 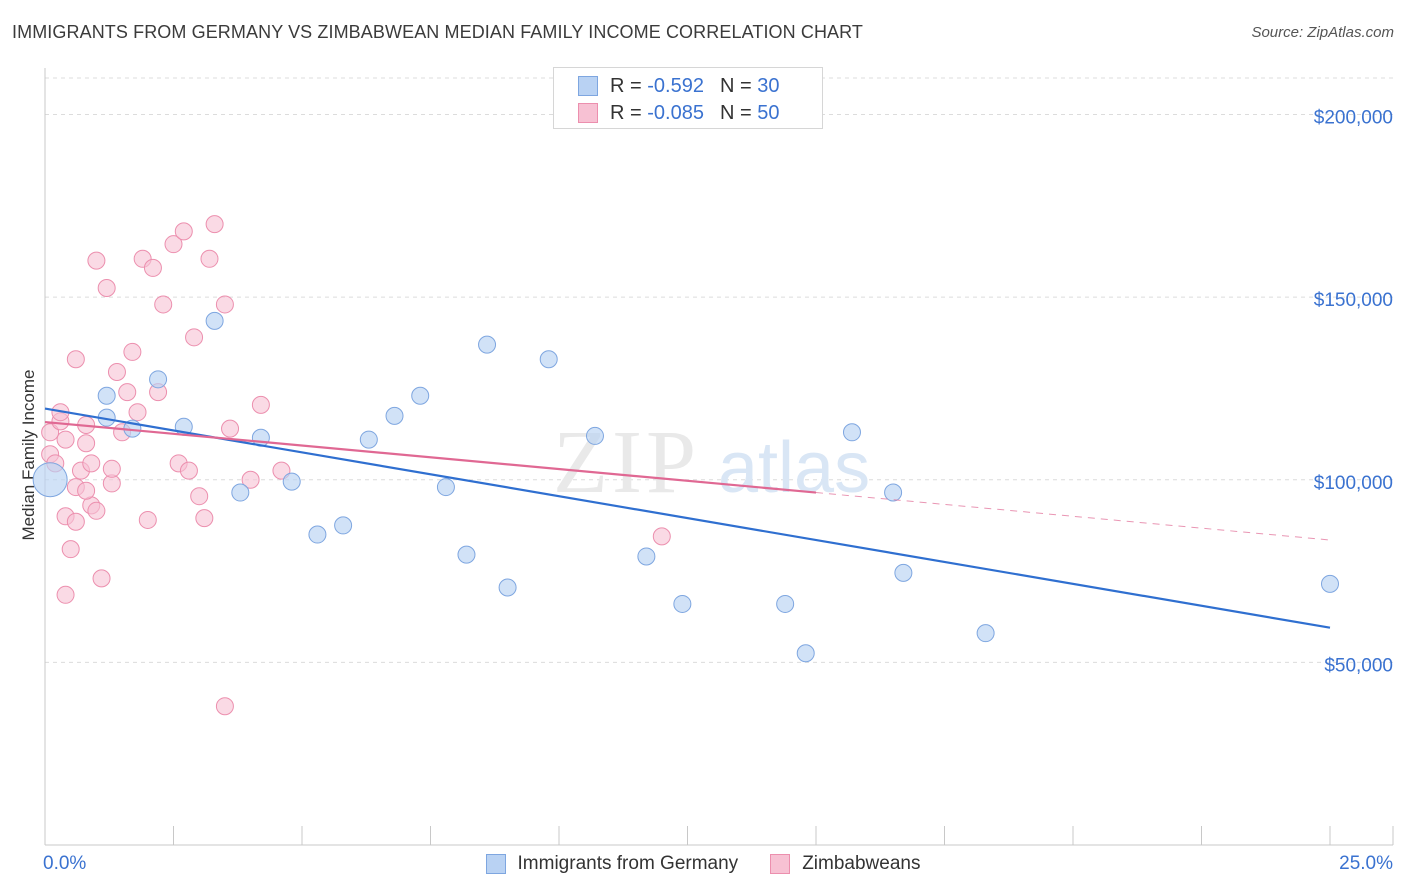 What do you see at coordinates (626, 462) in the screenshot?
I see `watermark-zip: ZIP` at bounding box center [626, 462].